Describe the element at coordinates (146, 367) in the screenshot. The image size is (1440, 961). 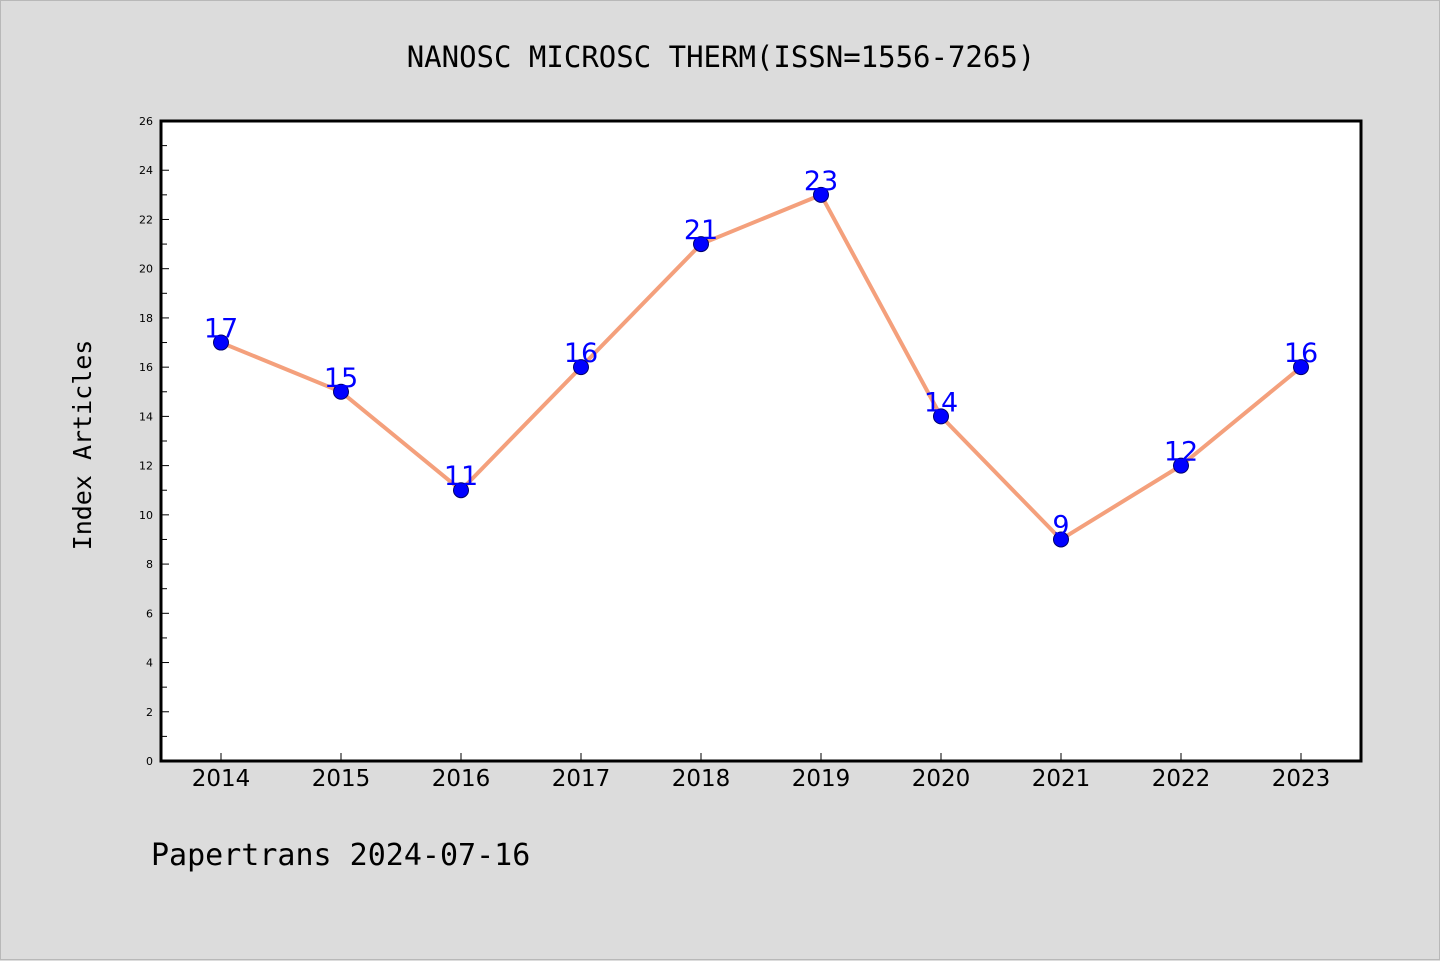
I see `y-tick-label: 16` at that location.